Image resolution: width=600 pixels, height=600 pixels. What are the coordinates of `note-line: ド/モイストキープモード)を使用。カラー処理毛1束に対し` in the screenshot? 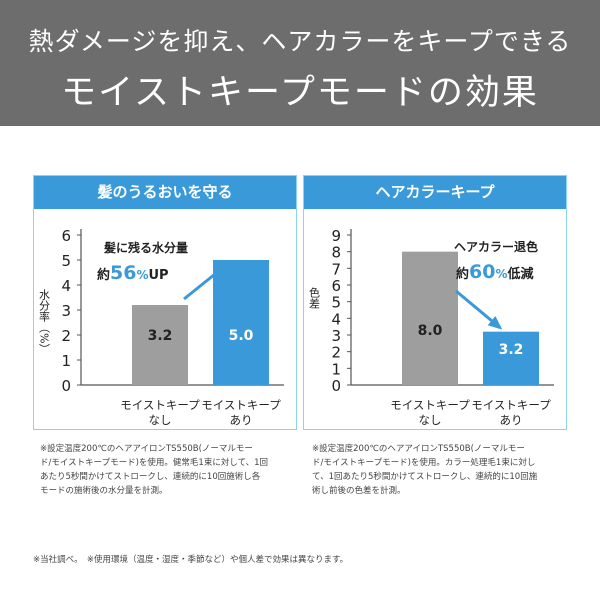 It's located at (424, 463).